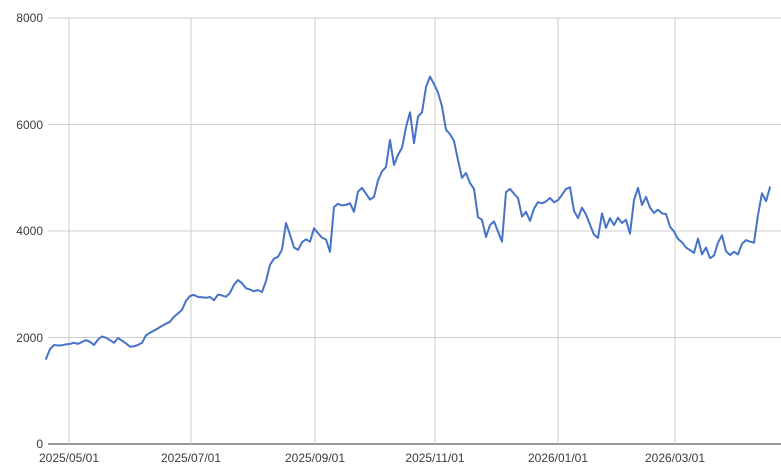 This screenshot has width=781, height=473. What do you see at coordinates (558, 458) in the screenshot?
I see `x-axis-tick-label: 2026/01/01` at bounding box center [558, 458].